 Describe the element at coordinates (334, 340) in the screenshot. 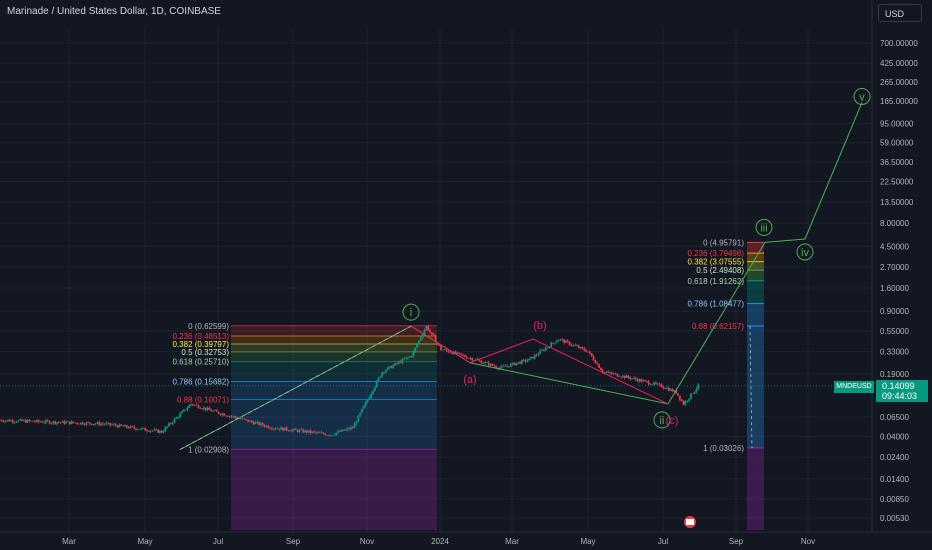

I see `fib-zone` at that location.